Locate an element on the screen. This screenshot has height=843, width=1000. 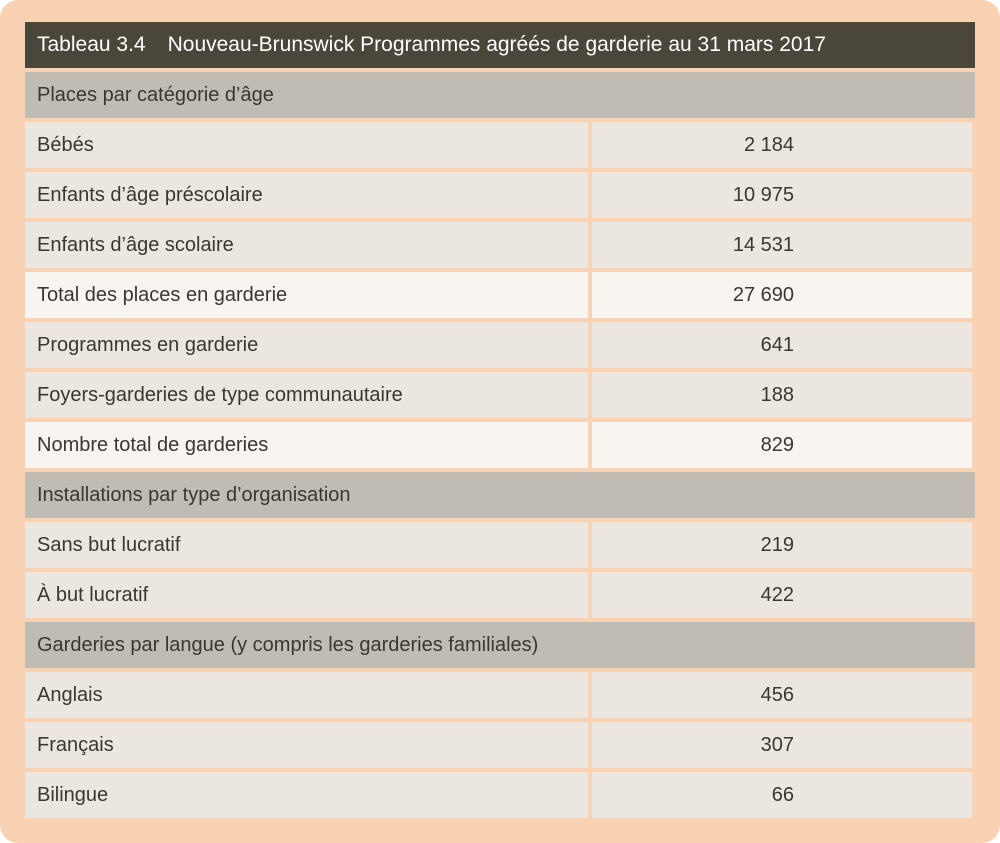
table-number: Tableau 3.4 is located at coordinates (91, 44).